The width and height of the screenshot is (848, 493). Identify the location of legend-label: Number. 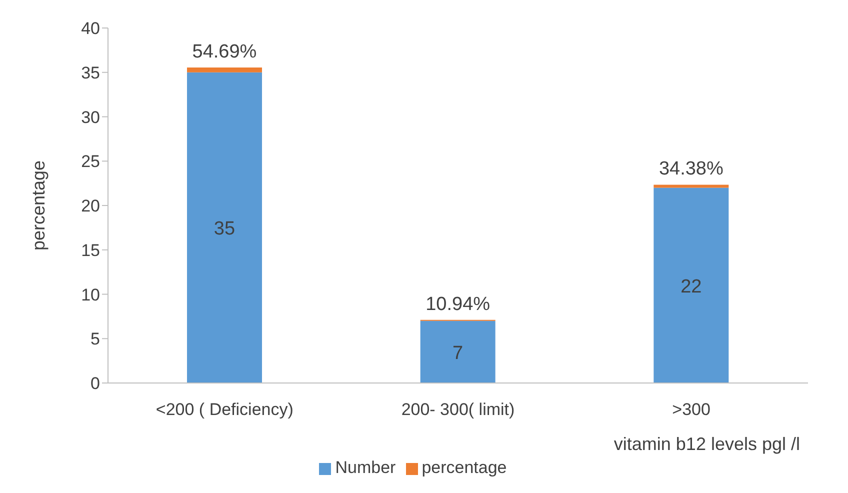
(365, 467).